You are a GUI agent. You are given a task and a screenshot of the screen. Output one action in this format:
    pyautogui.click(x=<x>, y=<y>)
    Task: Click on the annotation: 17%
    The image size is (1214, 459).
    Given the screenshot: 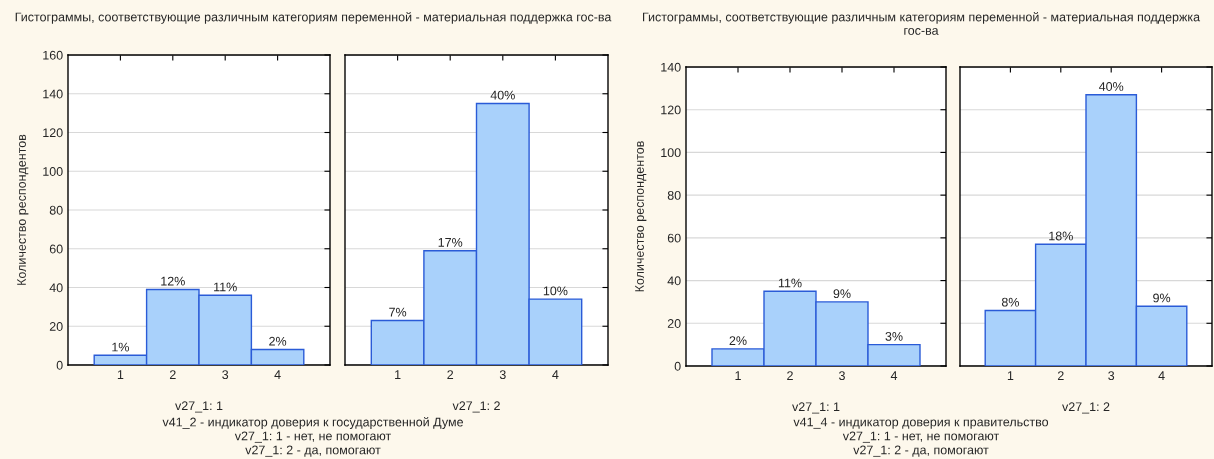 What is the action you would take?
    pyautogui.click(x=450, y=242)
    